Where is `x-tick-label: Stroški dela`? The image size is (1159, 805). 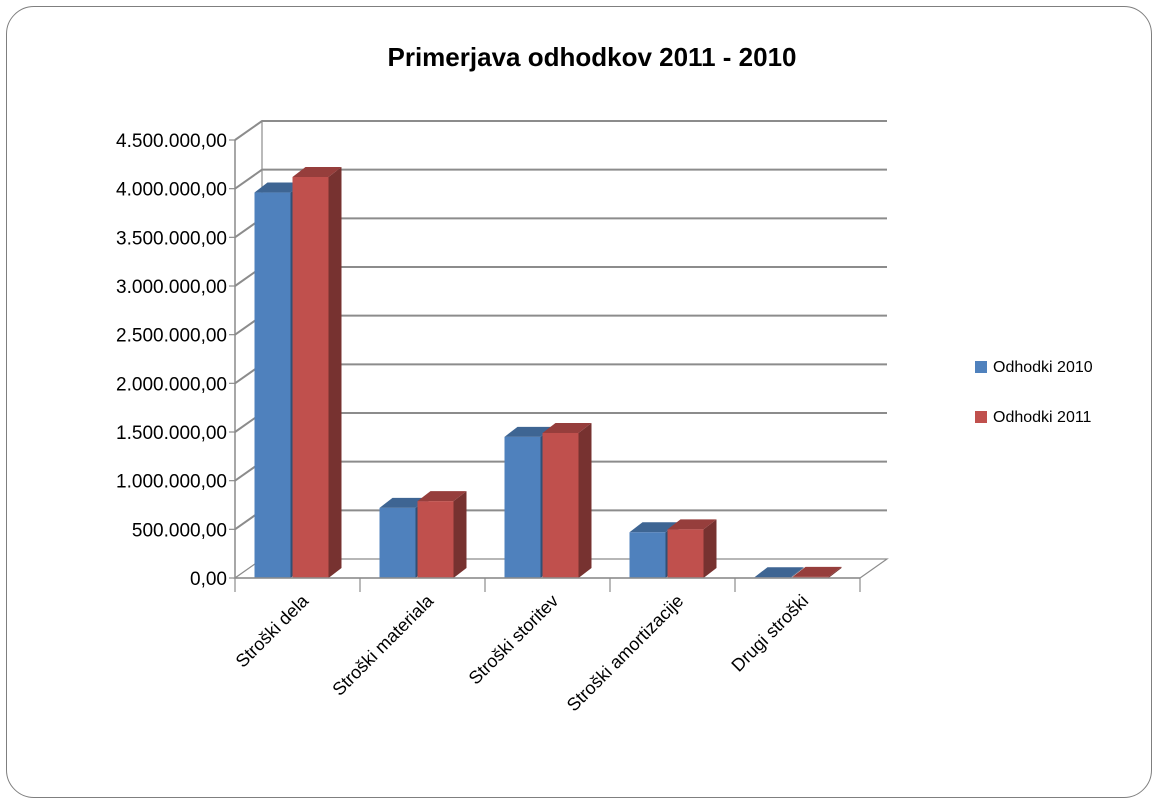 x-tick-label: Stroški dela is located at coordinates (272, 630).